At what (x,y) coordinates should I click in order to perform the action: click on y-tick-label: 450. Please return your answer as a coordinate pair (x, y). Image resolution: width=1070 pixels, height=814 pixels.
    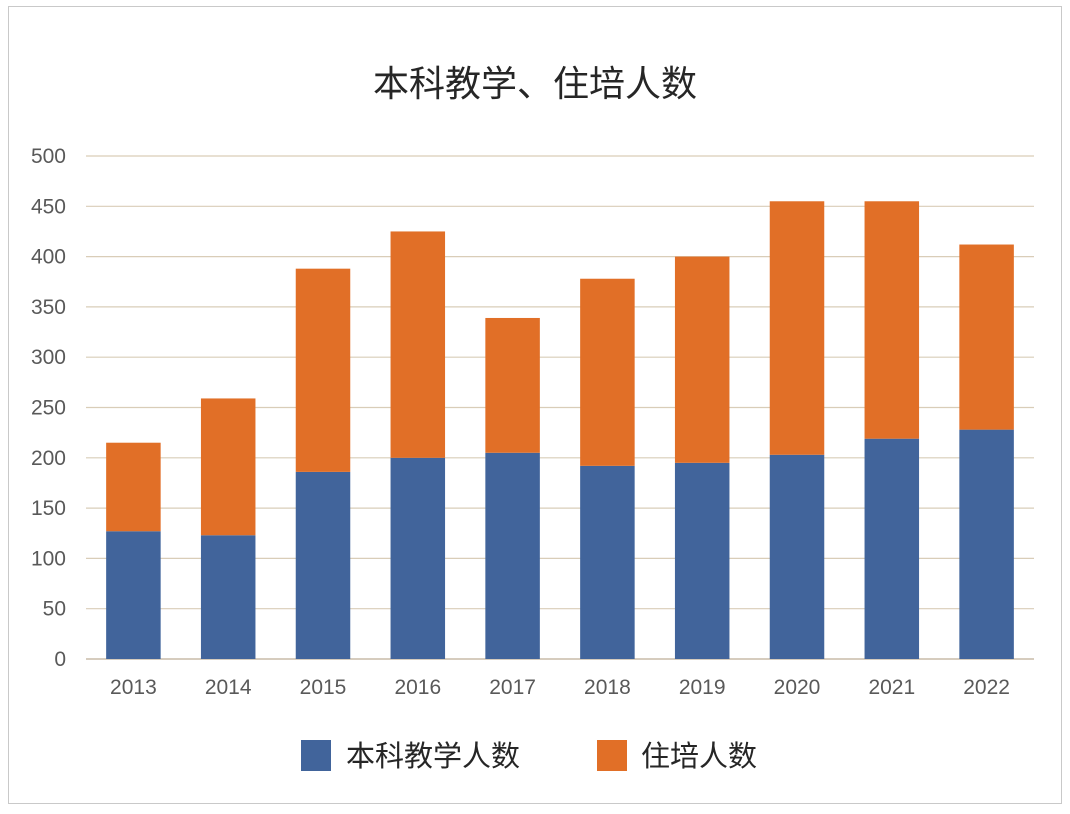
    Looking at the image, I should click on (48, 206).